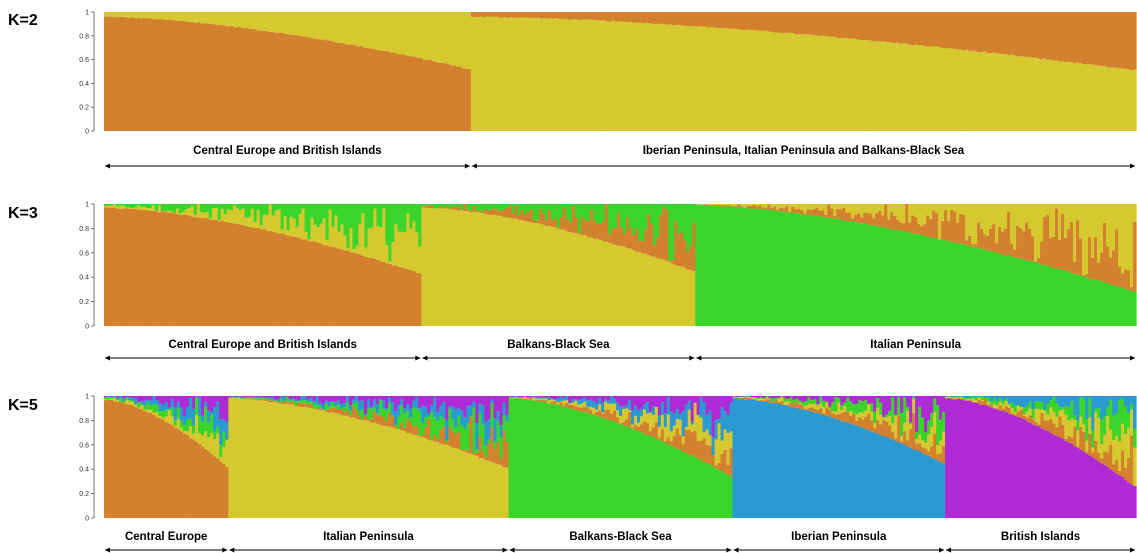 Image resolution: width=1137 pixels, height=553 pixels. What do you see at coordinates (23, 213) in the screenshot?
I see `k-label: K=3` at bounding box center [23, 213].